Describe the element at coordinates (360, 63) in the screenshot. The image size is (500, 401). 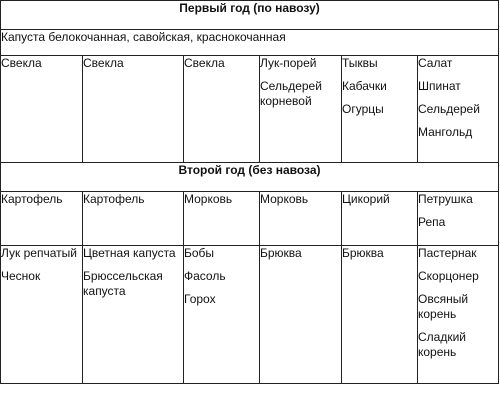
I see `crop-item: Тыквы` at that location.